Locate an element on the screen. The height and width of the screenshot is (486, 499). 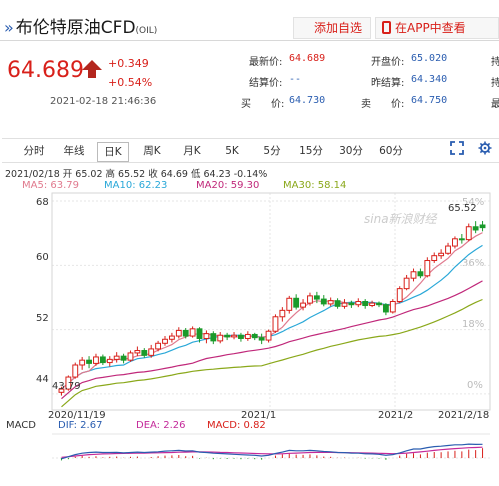
view-in-app-button: 在APP中查看 is located at coordinates (437, 28).